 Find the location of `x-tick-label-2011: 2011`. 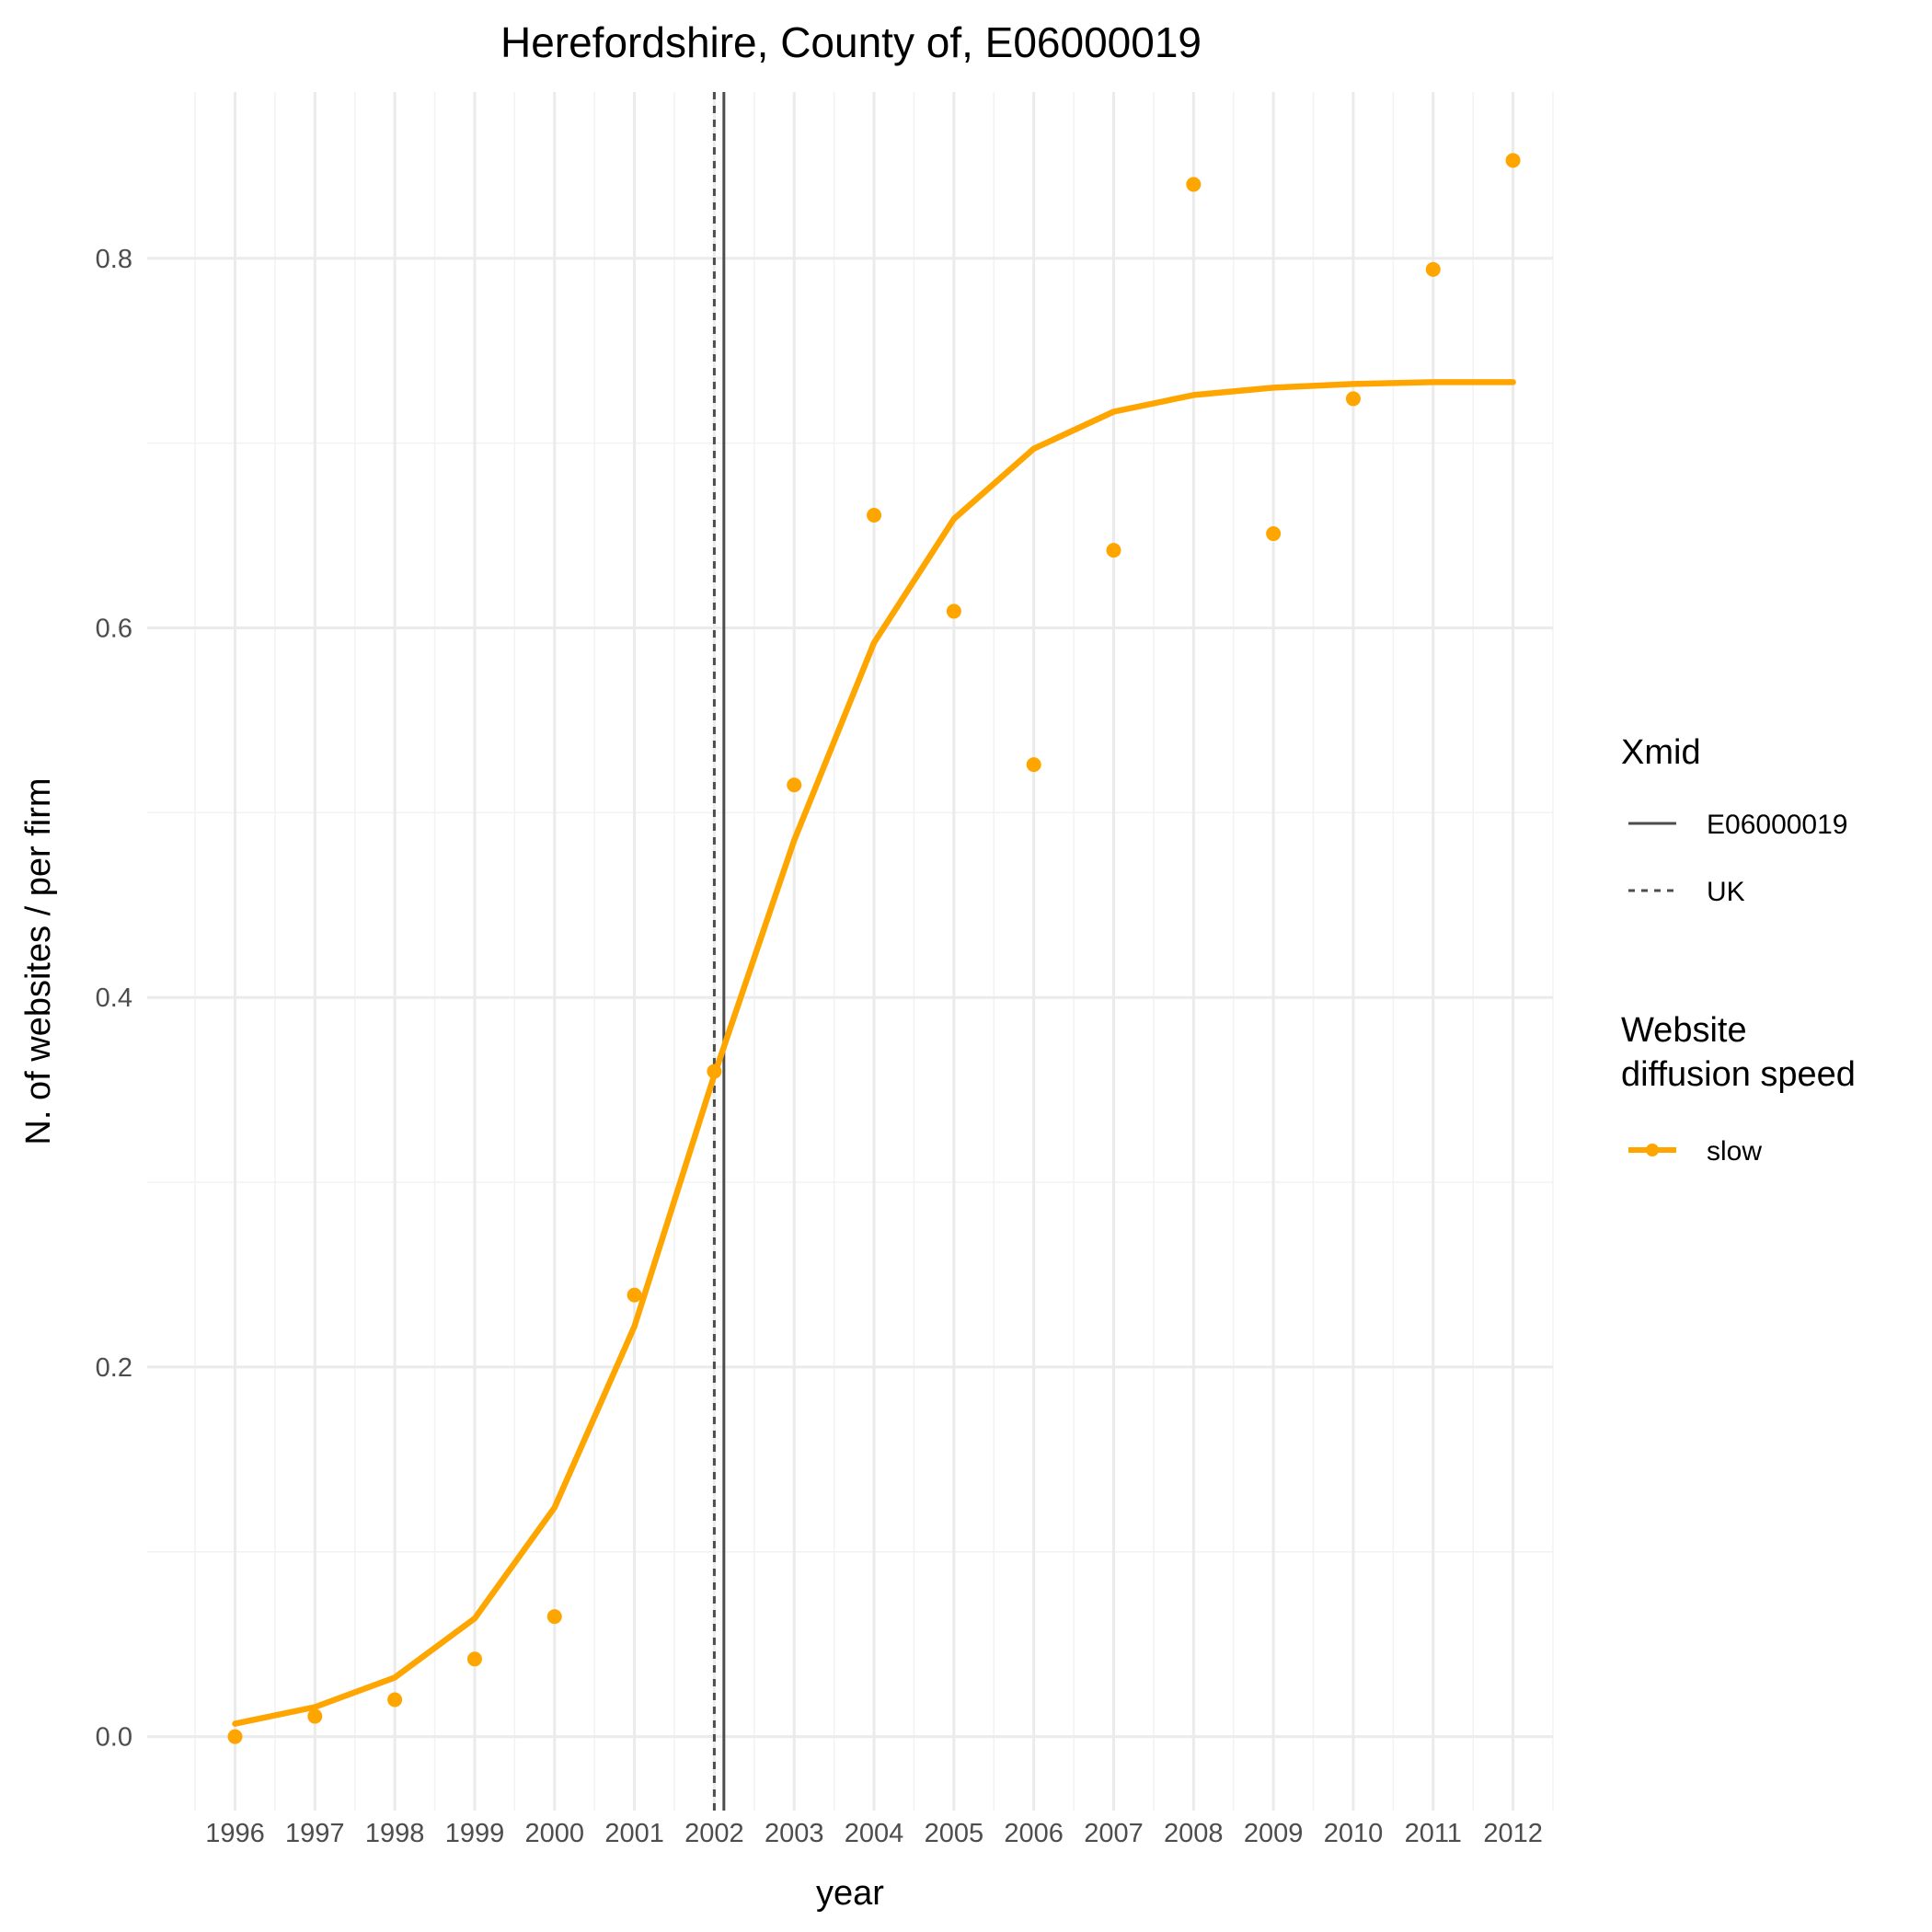

x-tick-label-2011: 2011 is located at coordinates (1433, 1833).